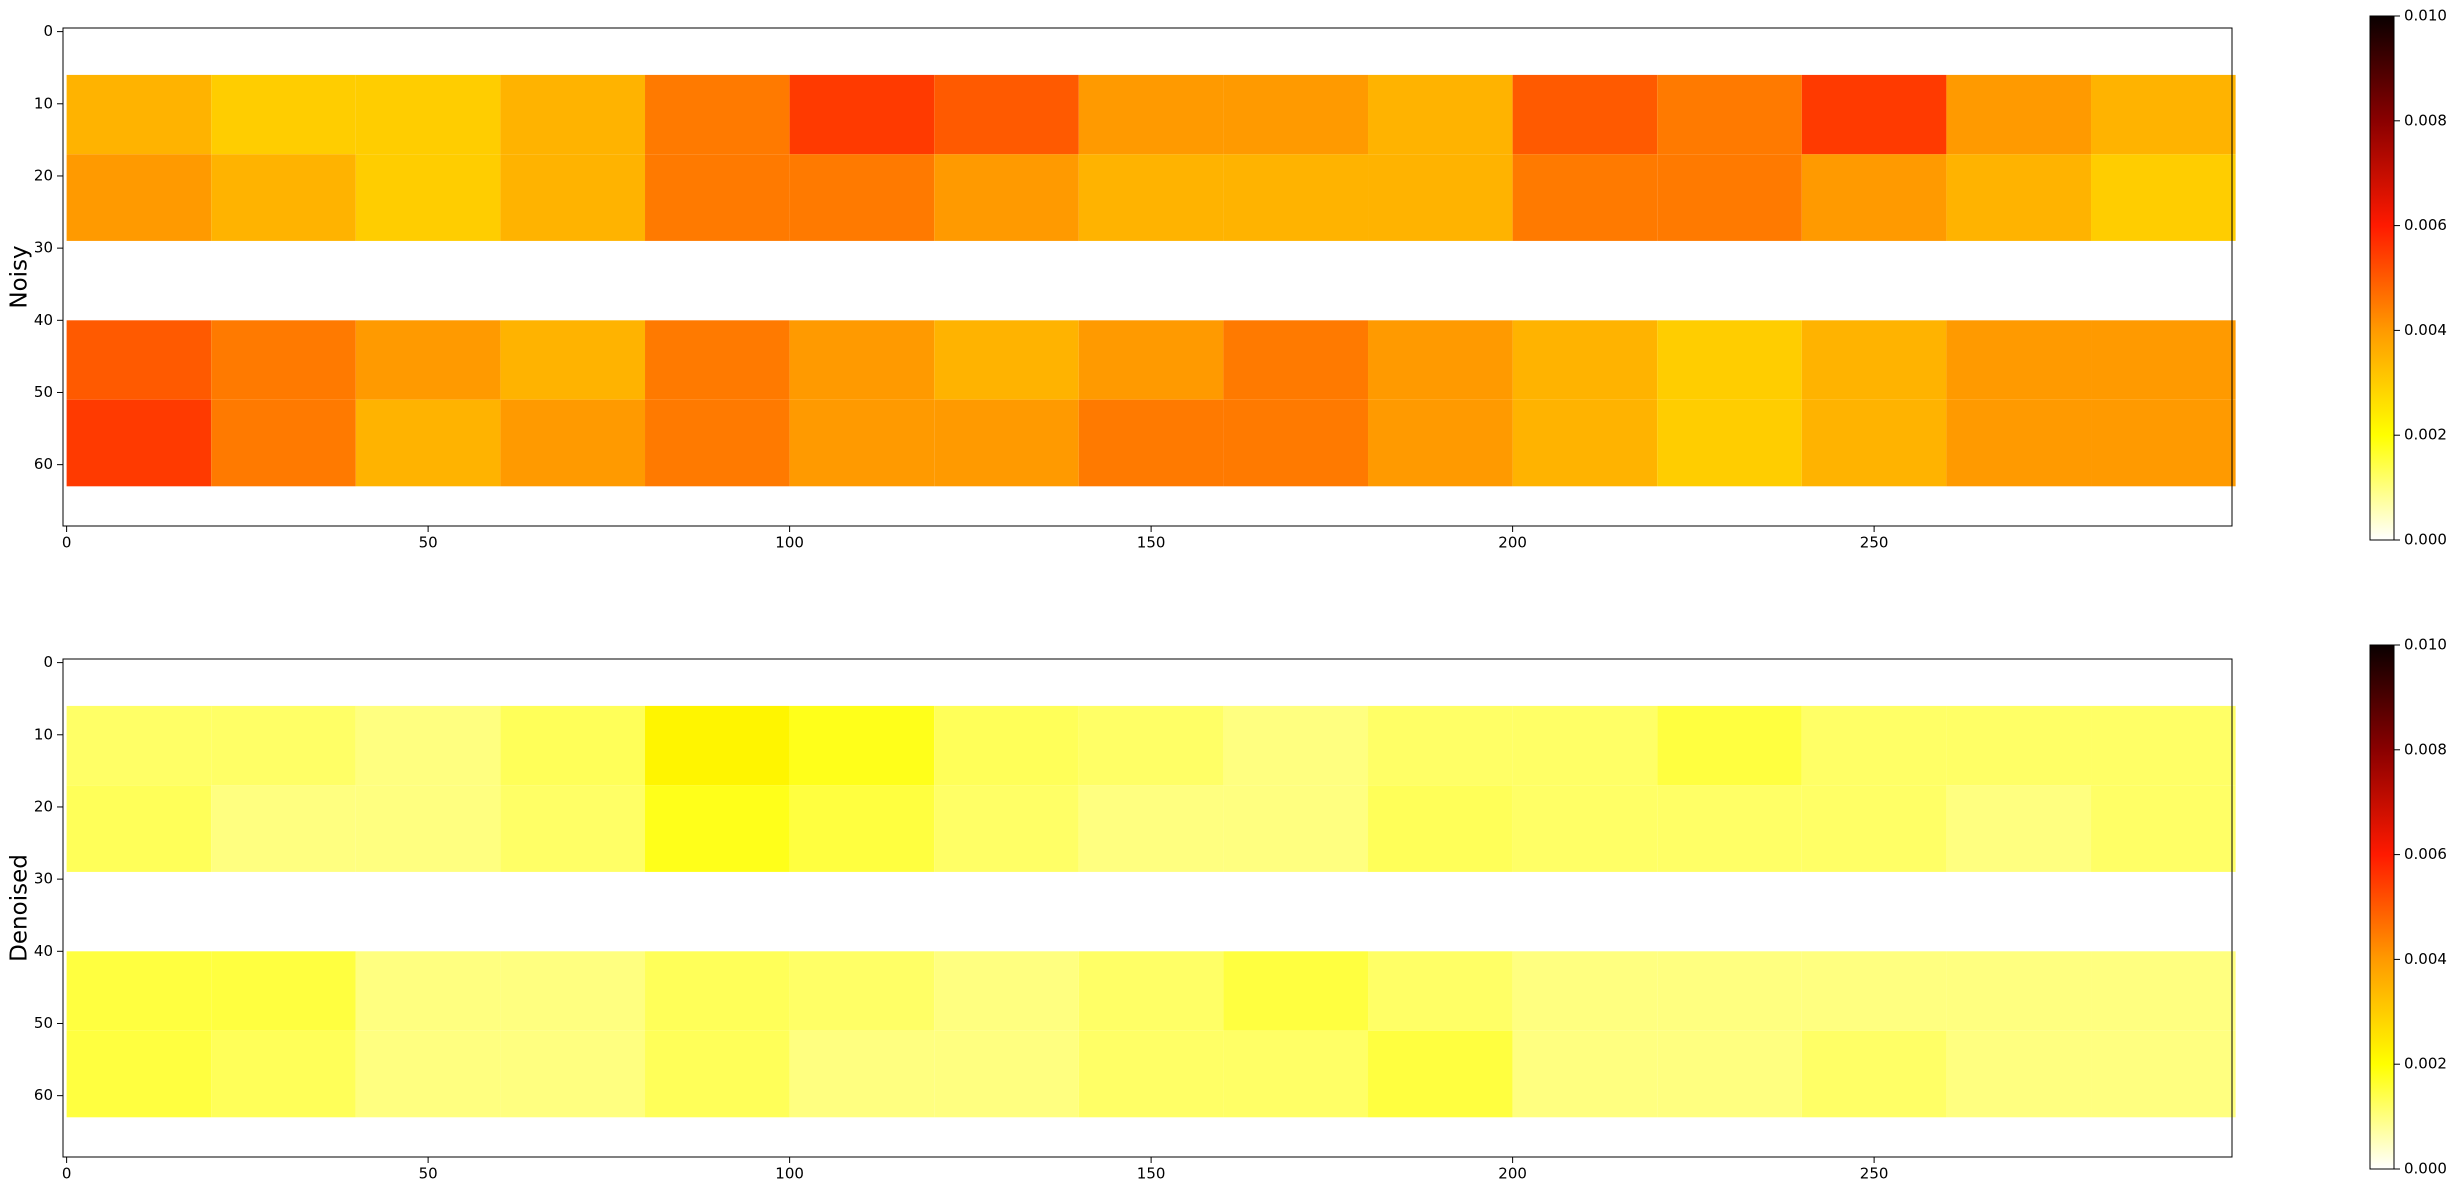 This screenshot has width=2454, height=1191. Describe the element at coordinates (20, 908) in the screenshot. I see `y-axis-label: Denoised` at that location.